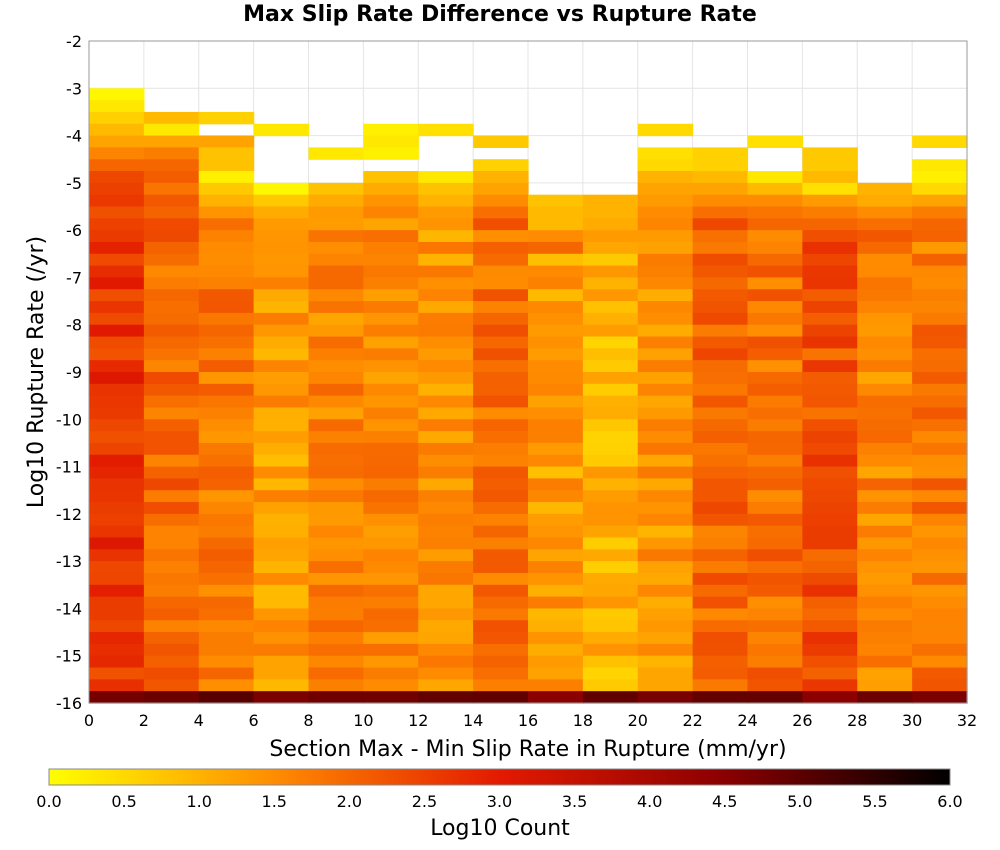  Describe the element at coordinates (74, 277) in the screenshot. I see `y-tick-label: -7` at that location.